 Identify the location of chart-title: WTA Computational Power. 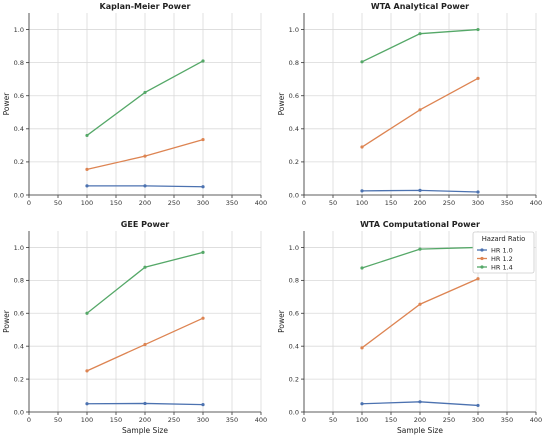
(420, 224).